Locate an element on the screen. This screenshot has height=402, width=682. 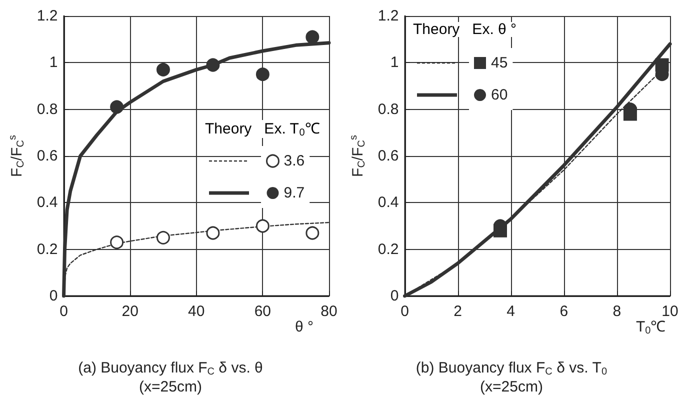
x-tick-label: 80 is located at coordinates (329, 311).